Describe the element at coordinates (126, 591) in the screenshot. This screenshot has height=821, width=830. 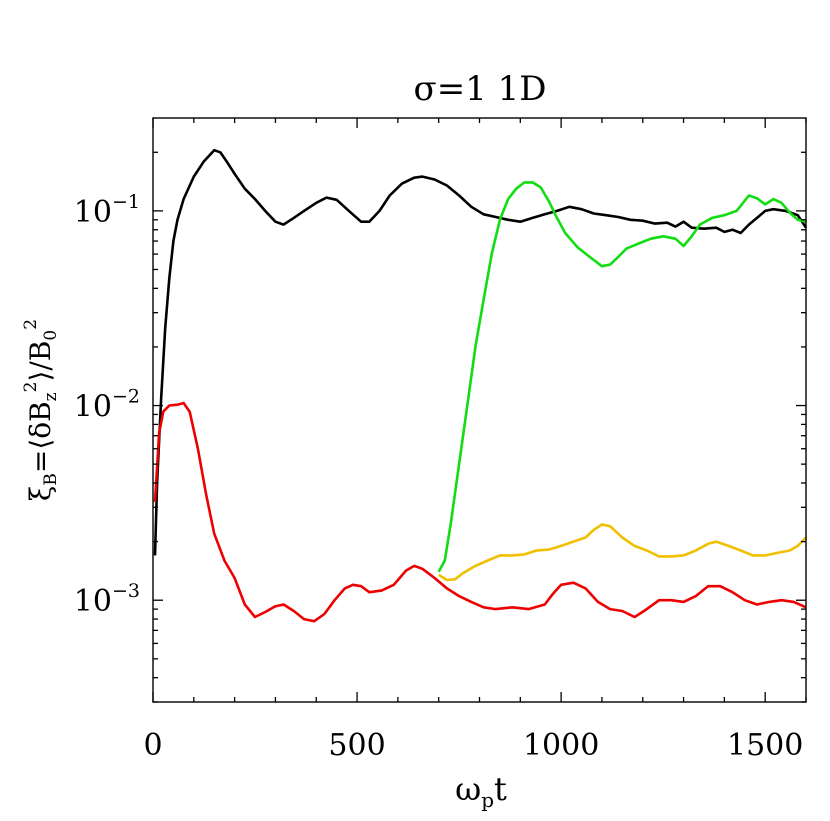
I see `y-tick-label-exp: −3` at that location.